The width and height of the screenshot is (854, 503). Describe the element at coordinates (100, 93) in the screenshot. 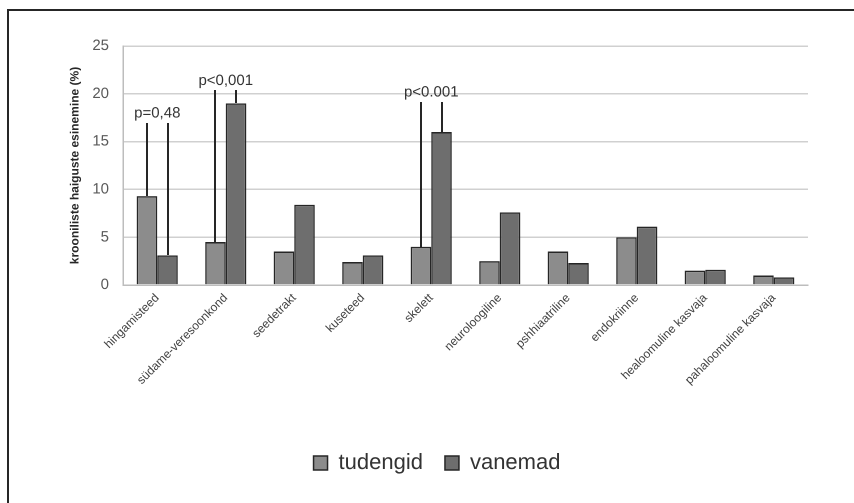

I see `y-tick-label: 20` at that location.